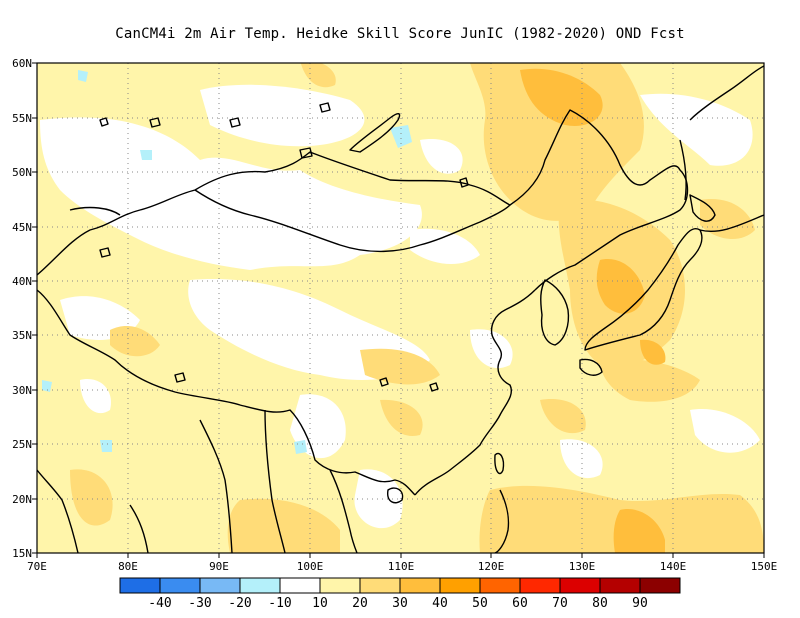  What do you see at coordinates (480, 603) in the screenshot?
I see `colorbar-label: 50` at bounding box center [480, 603].